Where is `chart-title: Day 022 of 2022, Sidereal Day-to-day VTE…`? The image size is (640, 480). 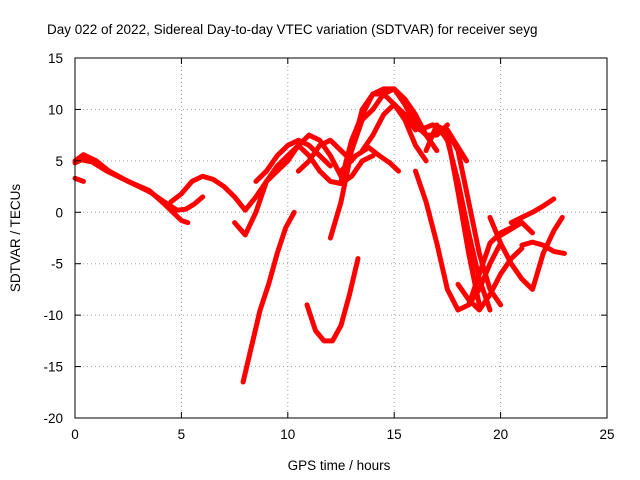
chart-title: Day 022 of 2022, Sidereal Day-to-day VTE… is located at coordinates (292, 29).